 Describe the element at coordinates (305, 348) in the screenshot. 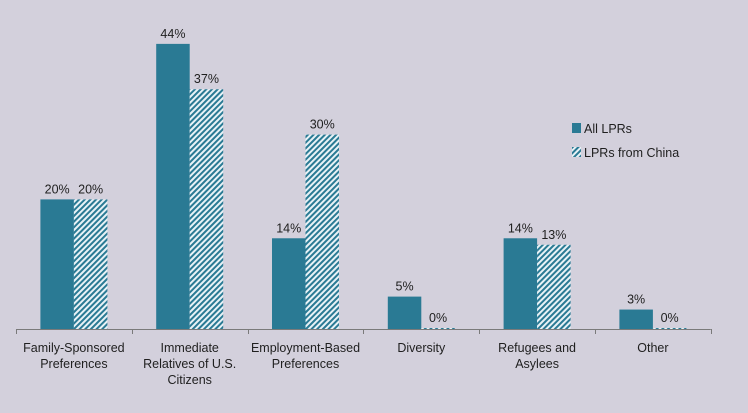

I see `category-label: Employment-Based` at that location.